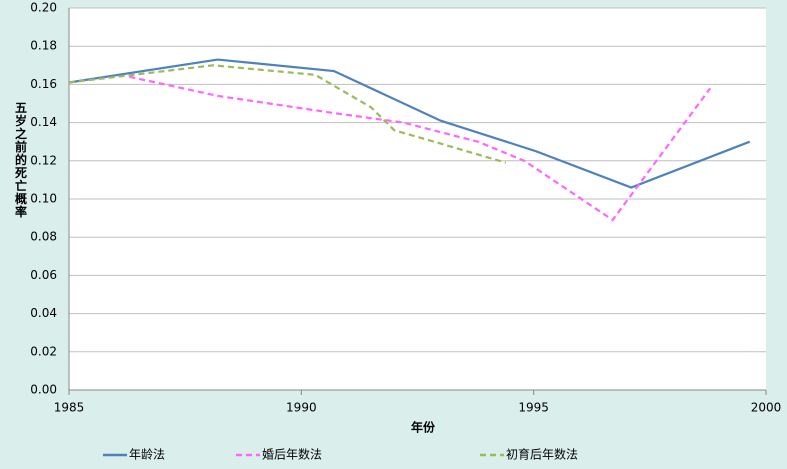 The height and width of the screenshot is (469, 787). What do you see at coordinates (21, 159) in the screenshot?
I see `y-axis-title: 五岁之前的死亡概率` at bounding box center [21, 159].